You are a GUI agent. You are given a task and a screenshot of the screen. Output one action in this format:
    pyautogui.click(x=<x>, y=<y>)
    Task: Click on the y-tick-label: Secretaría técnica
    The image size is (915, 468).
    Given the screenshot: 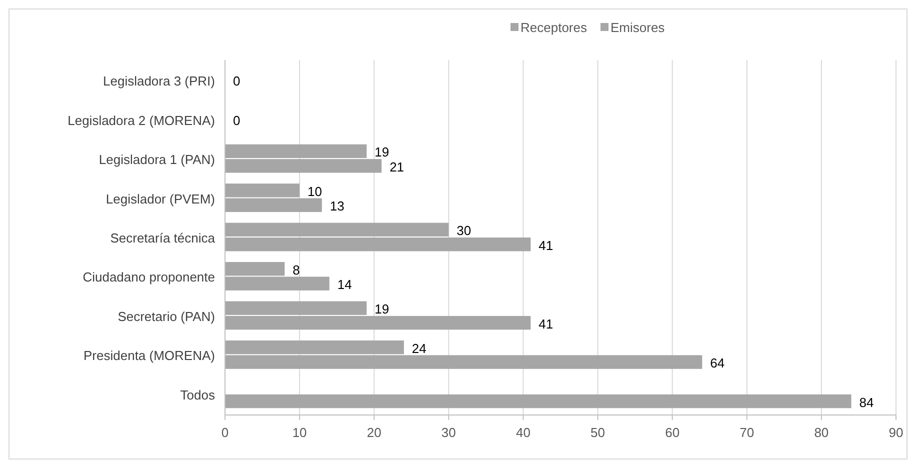 What is the action you would take?
    pyautogui.click(x=163, y=238)
    